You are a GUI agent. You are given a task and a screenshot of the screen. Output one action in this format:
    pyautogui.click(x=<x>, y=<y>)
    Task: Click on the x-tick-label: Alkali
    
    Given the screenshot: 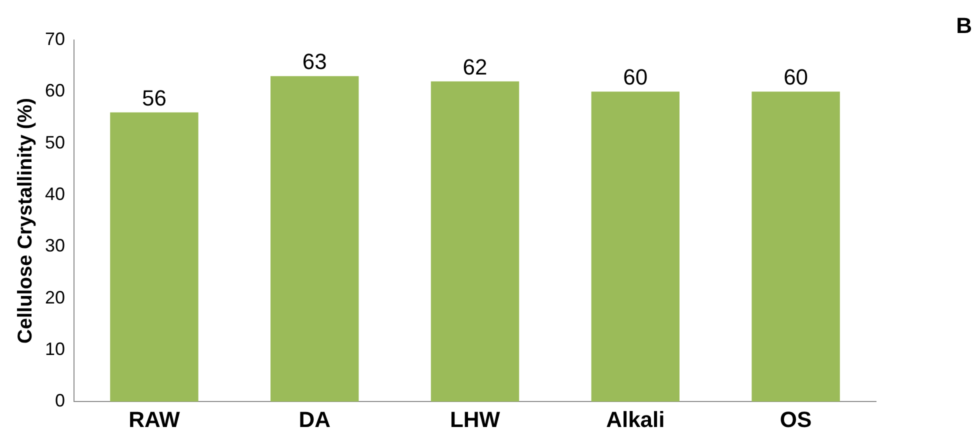 What is the action you would take?
    pyautogui.click(x=635, y=419)
    